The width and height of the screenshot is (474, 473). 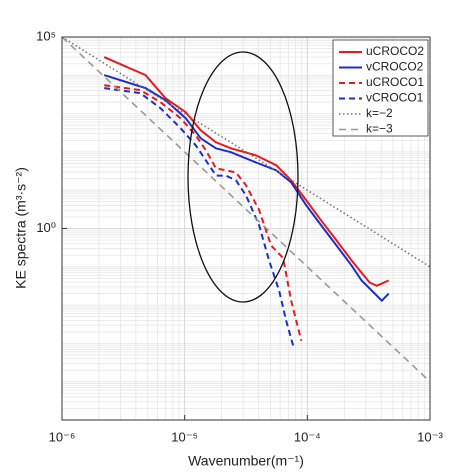 What do you see at coordinates (46, 227) in the screenshot?
I see `y-tick-label: 10⁰` at bounding box center [46, 227].